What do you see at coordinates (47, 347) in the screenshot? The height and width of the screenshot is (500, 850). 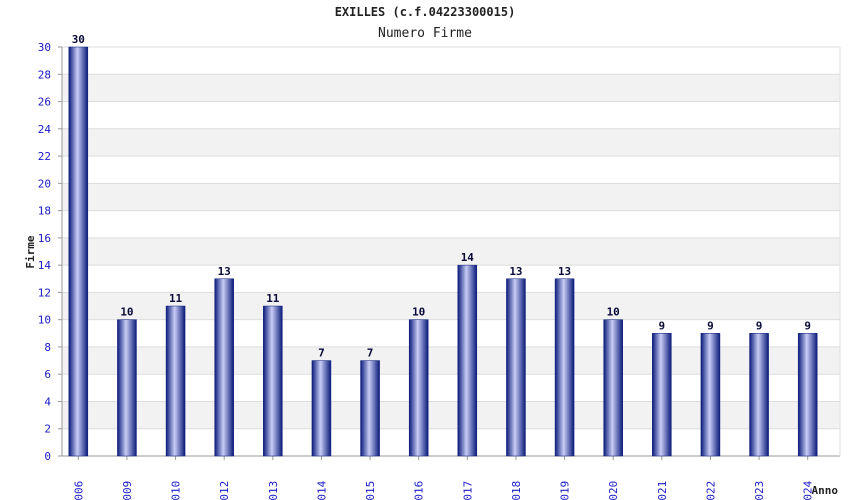 I see `y-tick-label: 8` at bounding box center [47, 347].